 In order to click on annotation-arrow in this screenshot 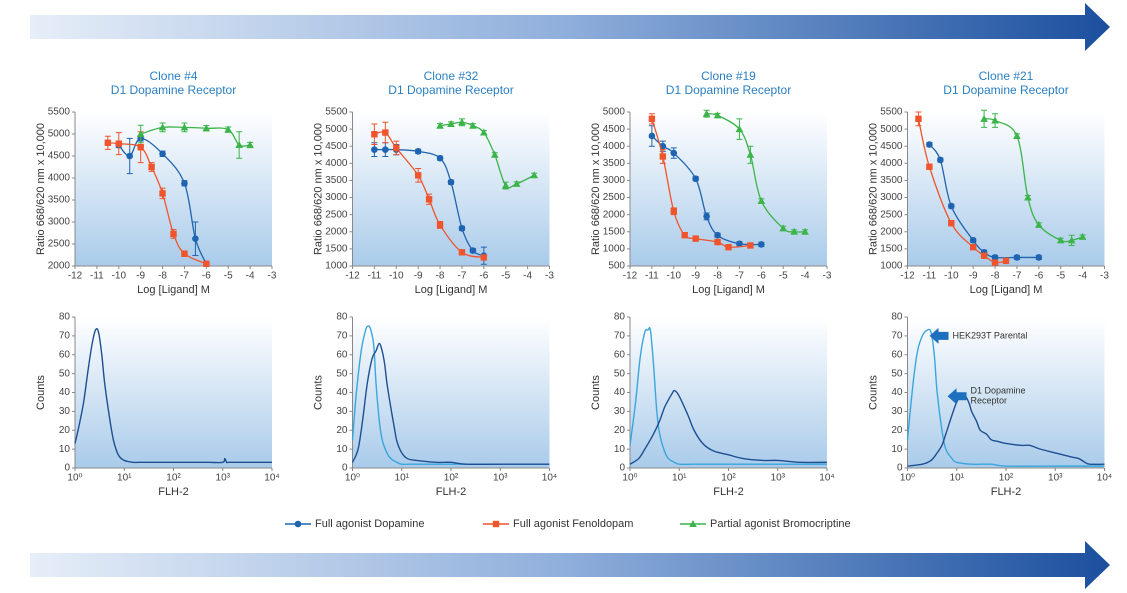, I will do `click(939, 335)`.